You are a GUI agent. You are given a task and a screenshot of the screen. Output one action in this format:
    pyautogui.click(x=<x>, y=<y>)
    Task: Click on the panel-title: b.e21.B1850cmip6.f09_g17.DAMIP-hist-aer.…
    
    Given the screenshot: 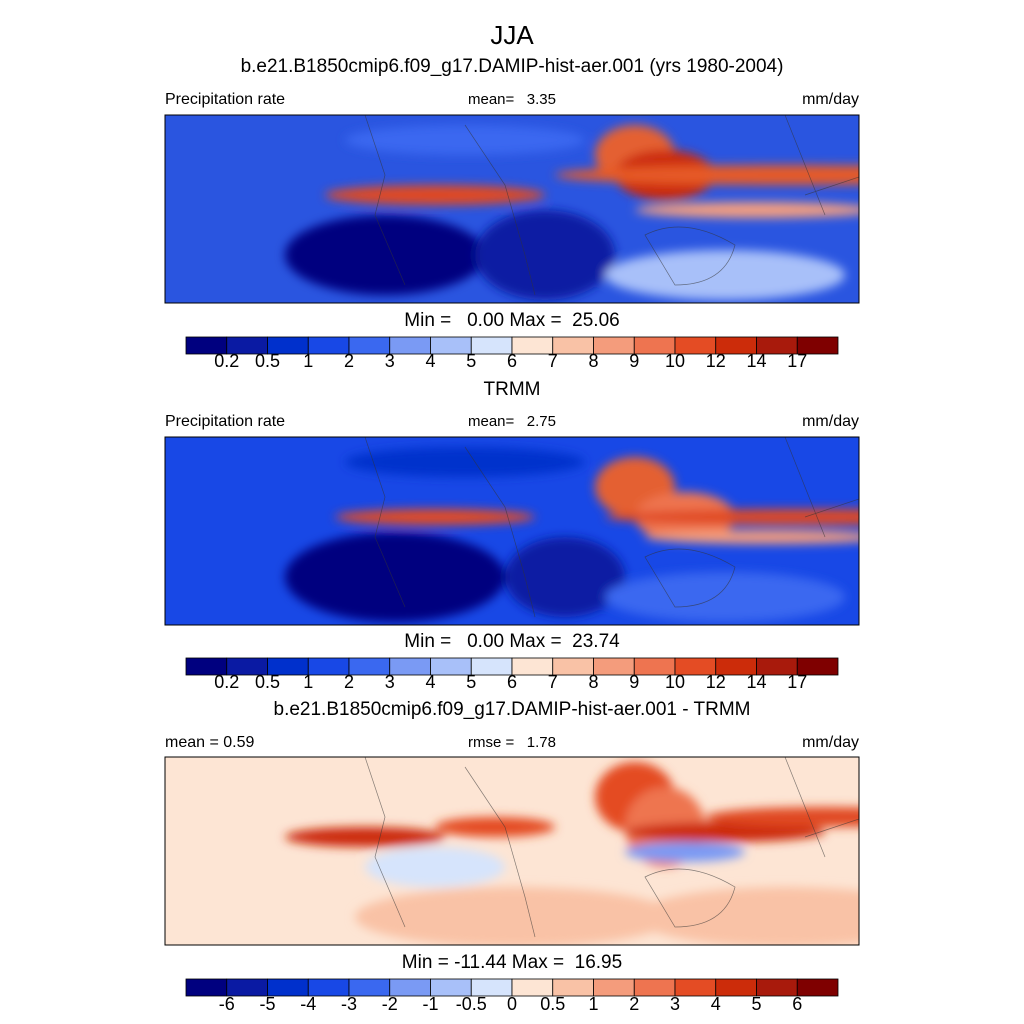 What is the action you would take?
    pyautogui.click(x=512, y=66)
    